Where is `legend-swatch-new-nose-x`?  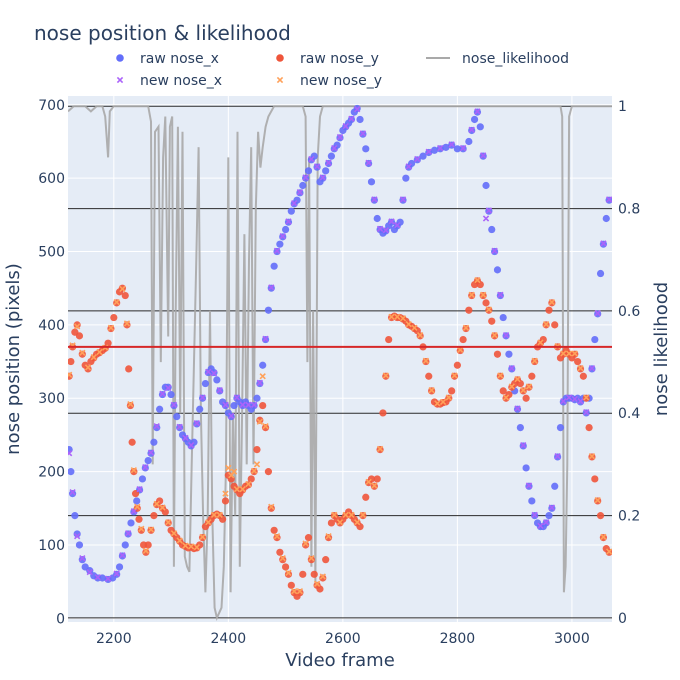
legend-swatch-new-nose-x is located at coordinates (120, 80).